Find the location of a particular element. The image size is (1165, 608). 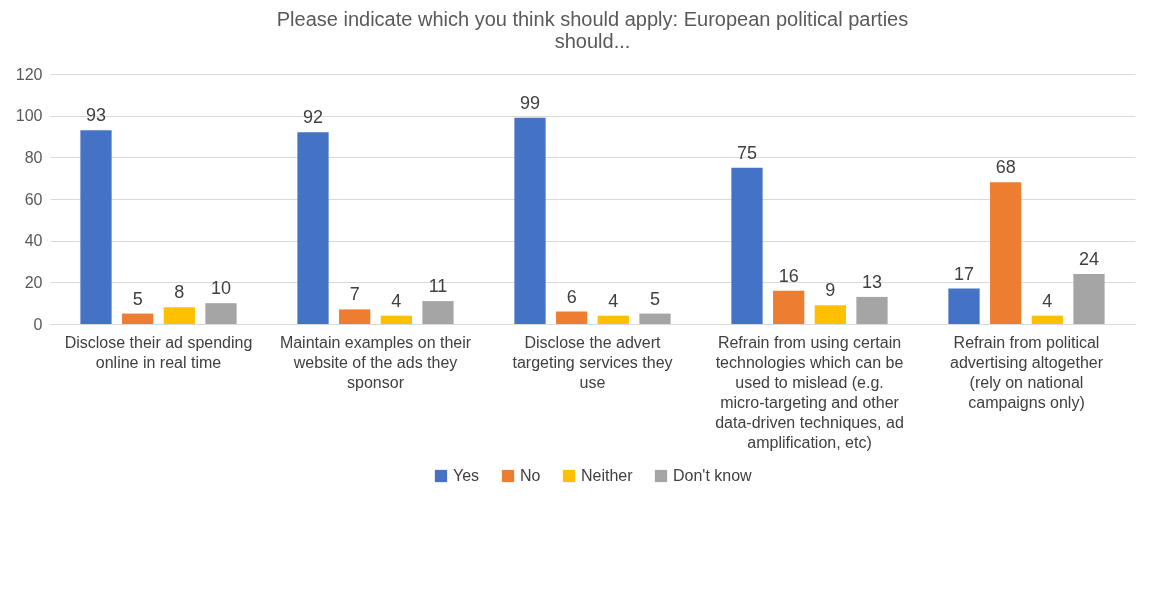

legend-label: Neither is located at coordinates (607, 475).